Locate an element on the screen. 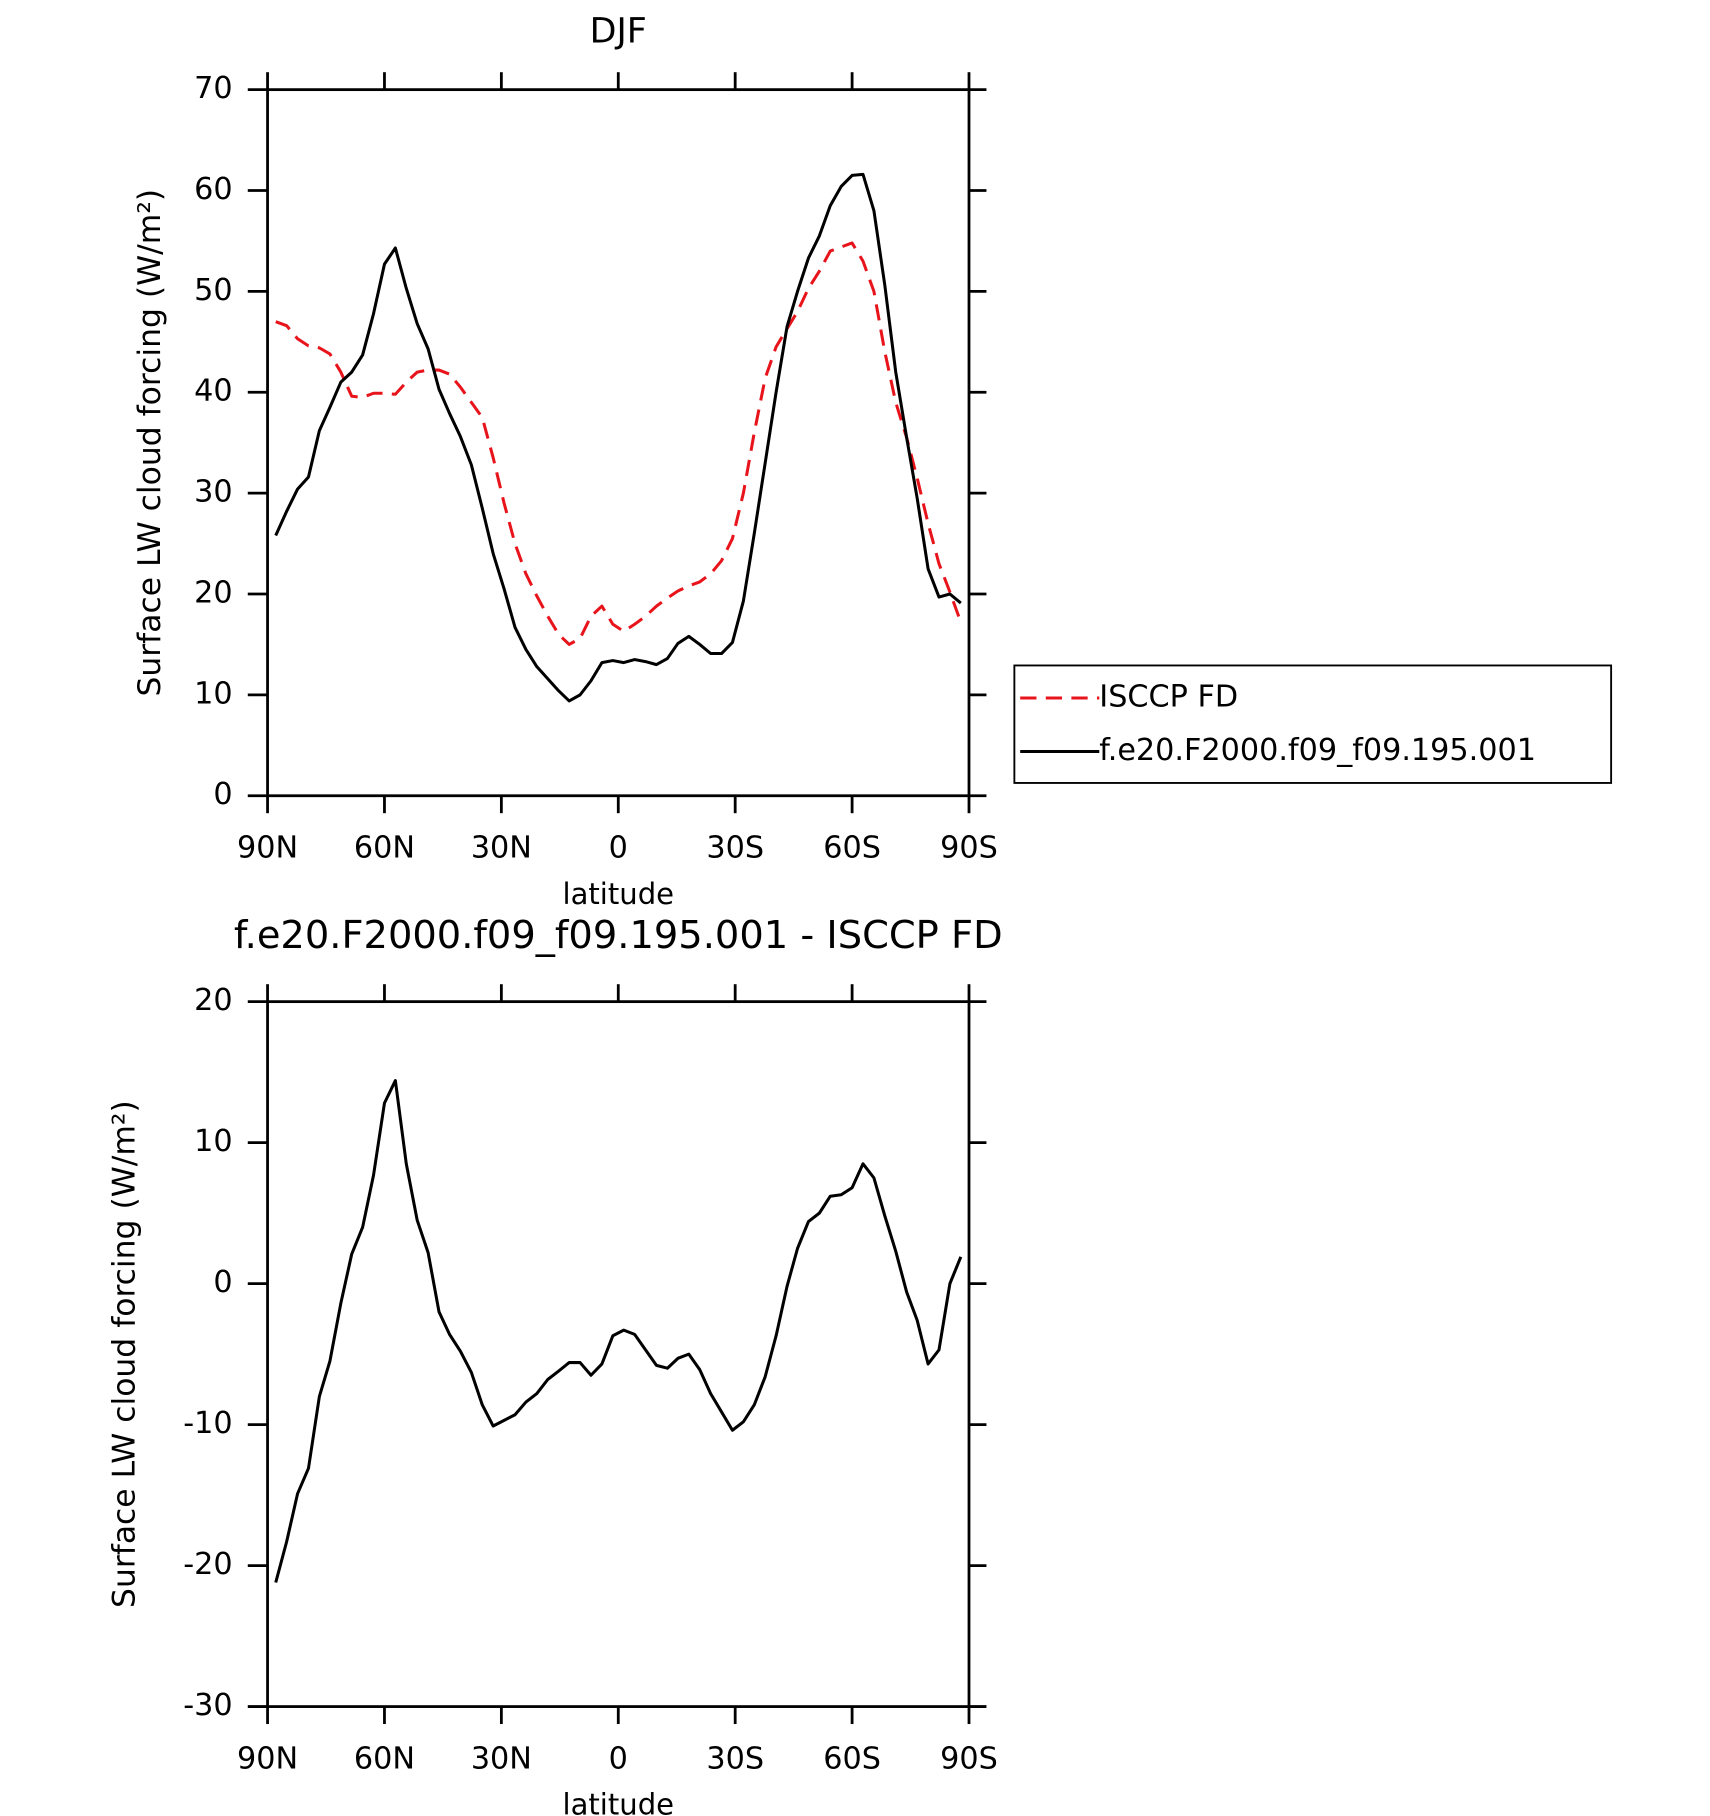  y-tick-label: 30 is located at coordinates (213, 492).